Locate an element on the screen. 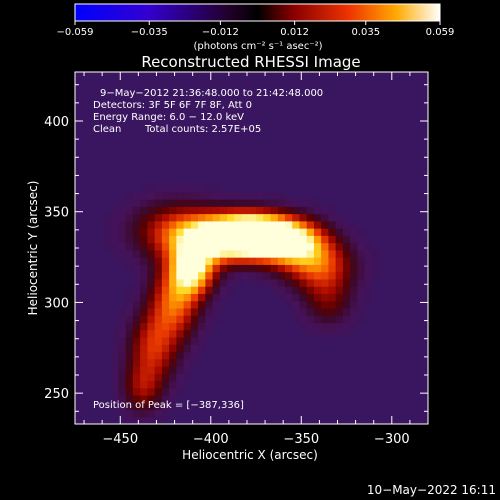 The height and width of the screenshot is (500, 500). colorbar-frame is located at coordinates (257, 12).